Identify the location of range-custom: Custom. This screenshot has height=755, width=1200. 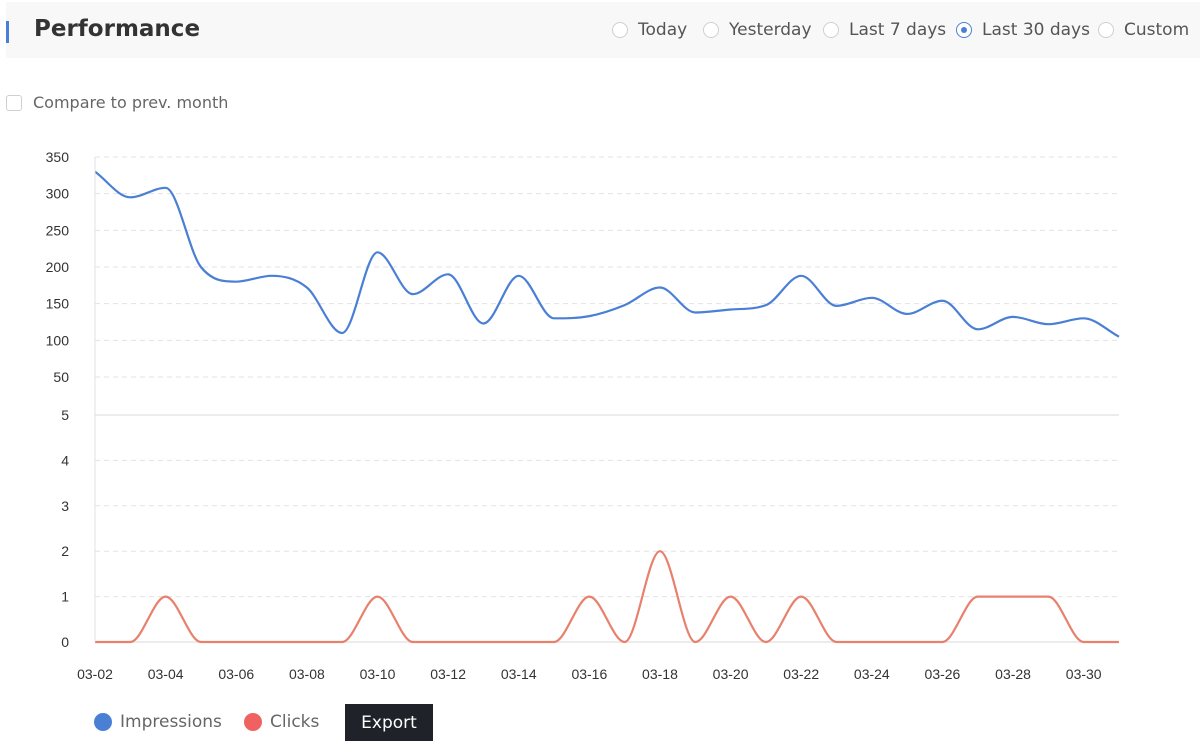
(1143, 30).